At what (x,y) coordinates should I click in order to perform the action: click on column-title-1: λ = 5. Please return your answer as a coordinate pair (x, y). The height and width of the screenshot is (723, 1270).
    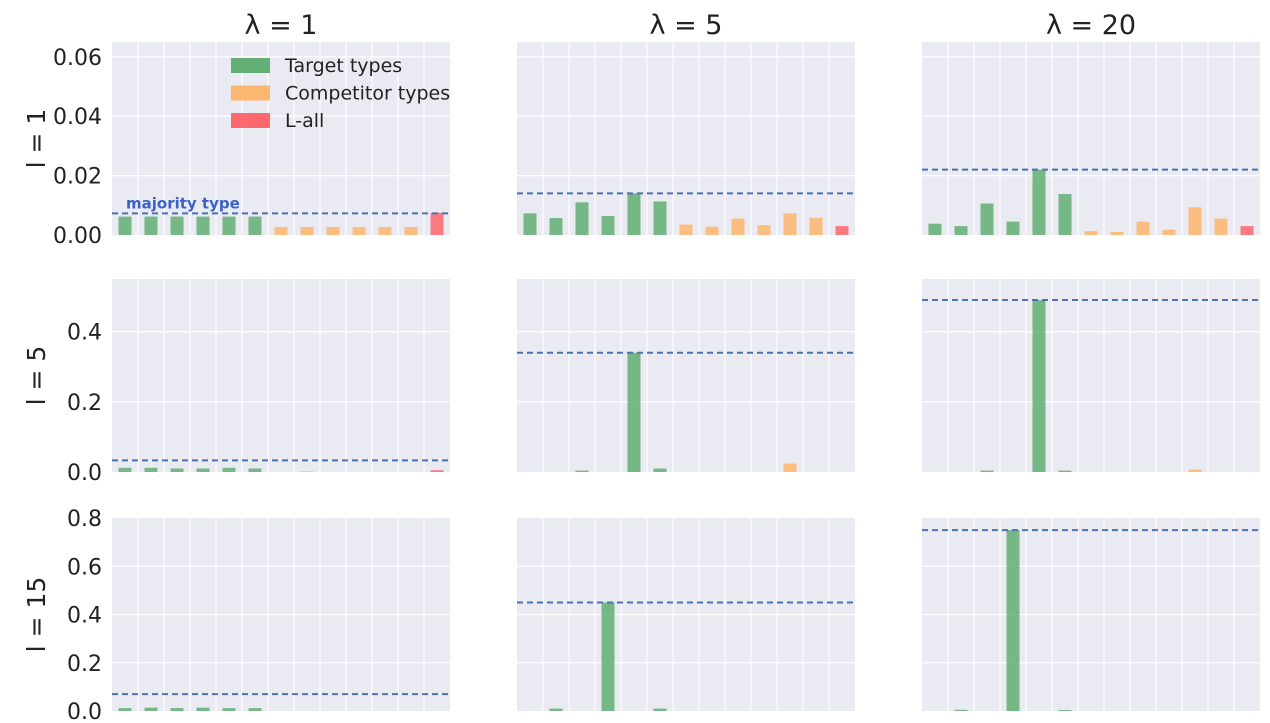
    Looking at the image, I should click on (686, 25).